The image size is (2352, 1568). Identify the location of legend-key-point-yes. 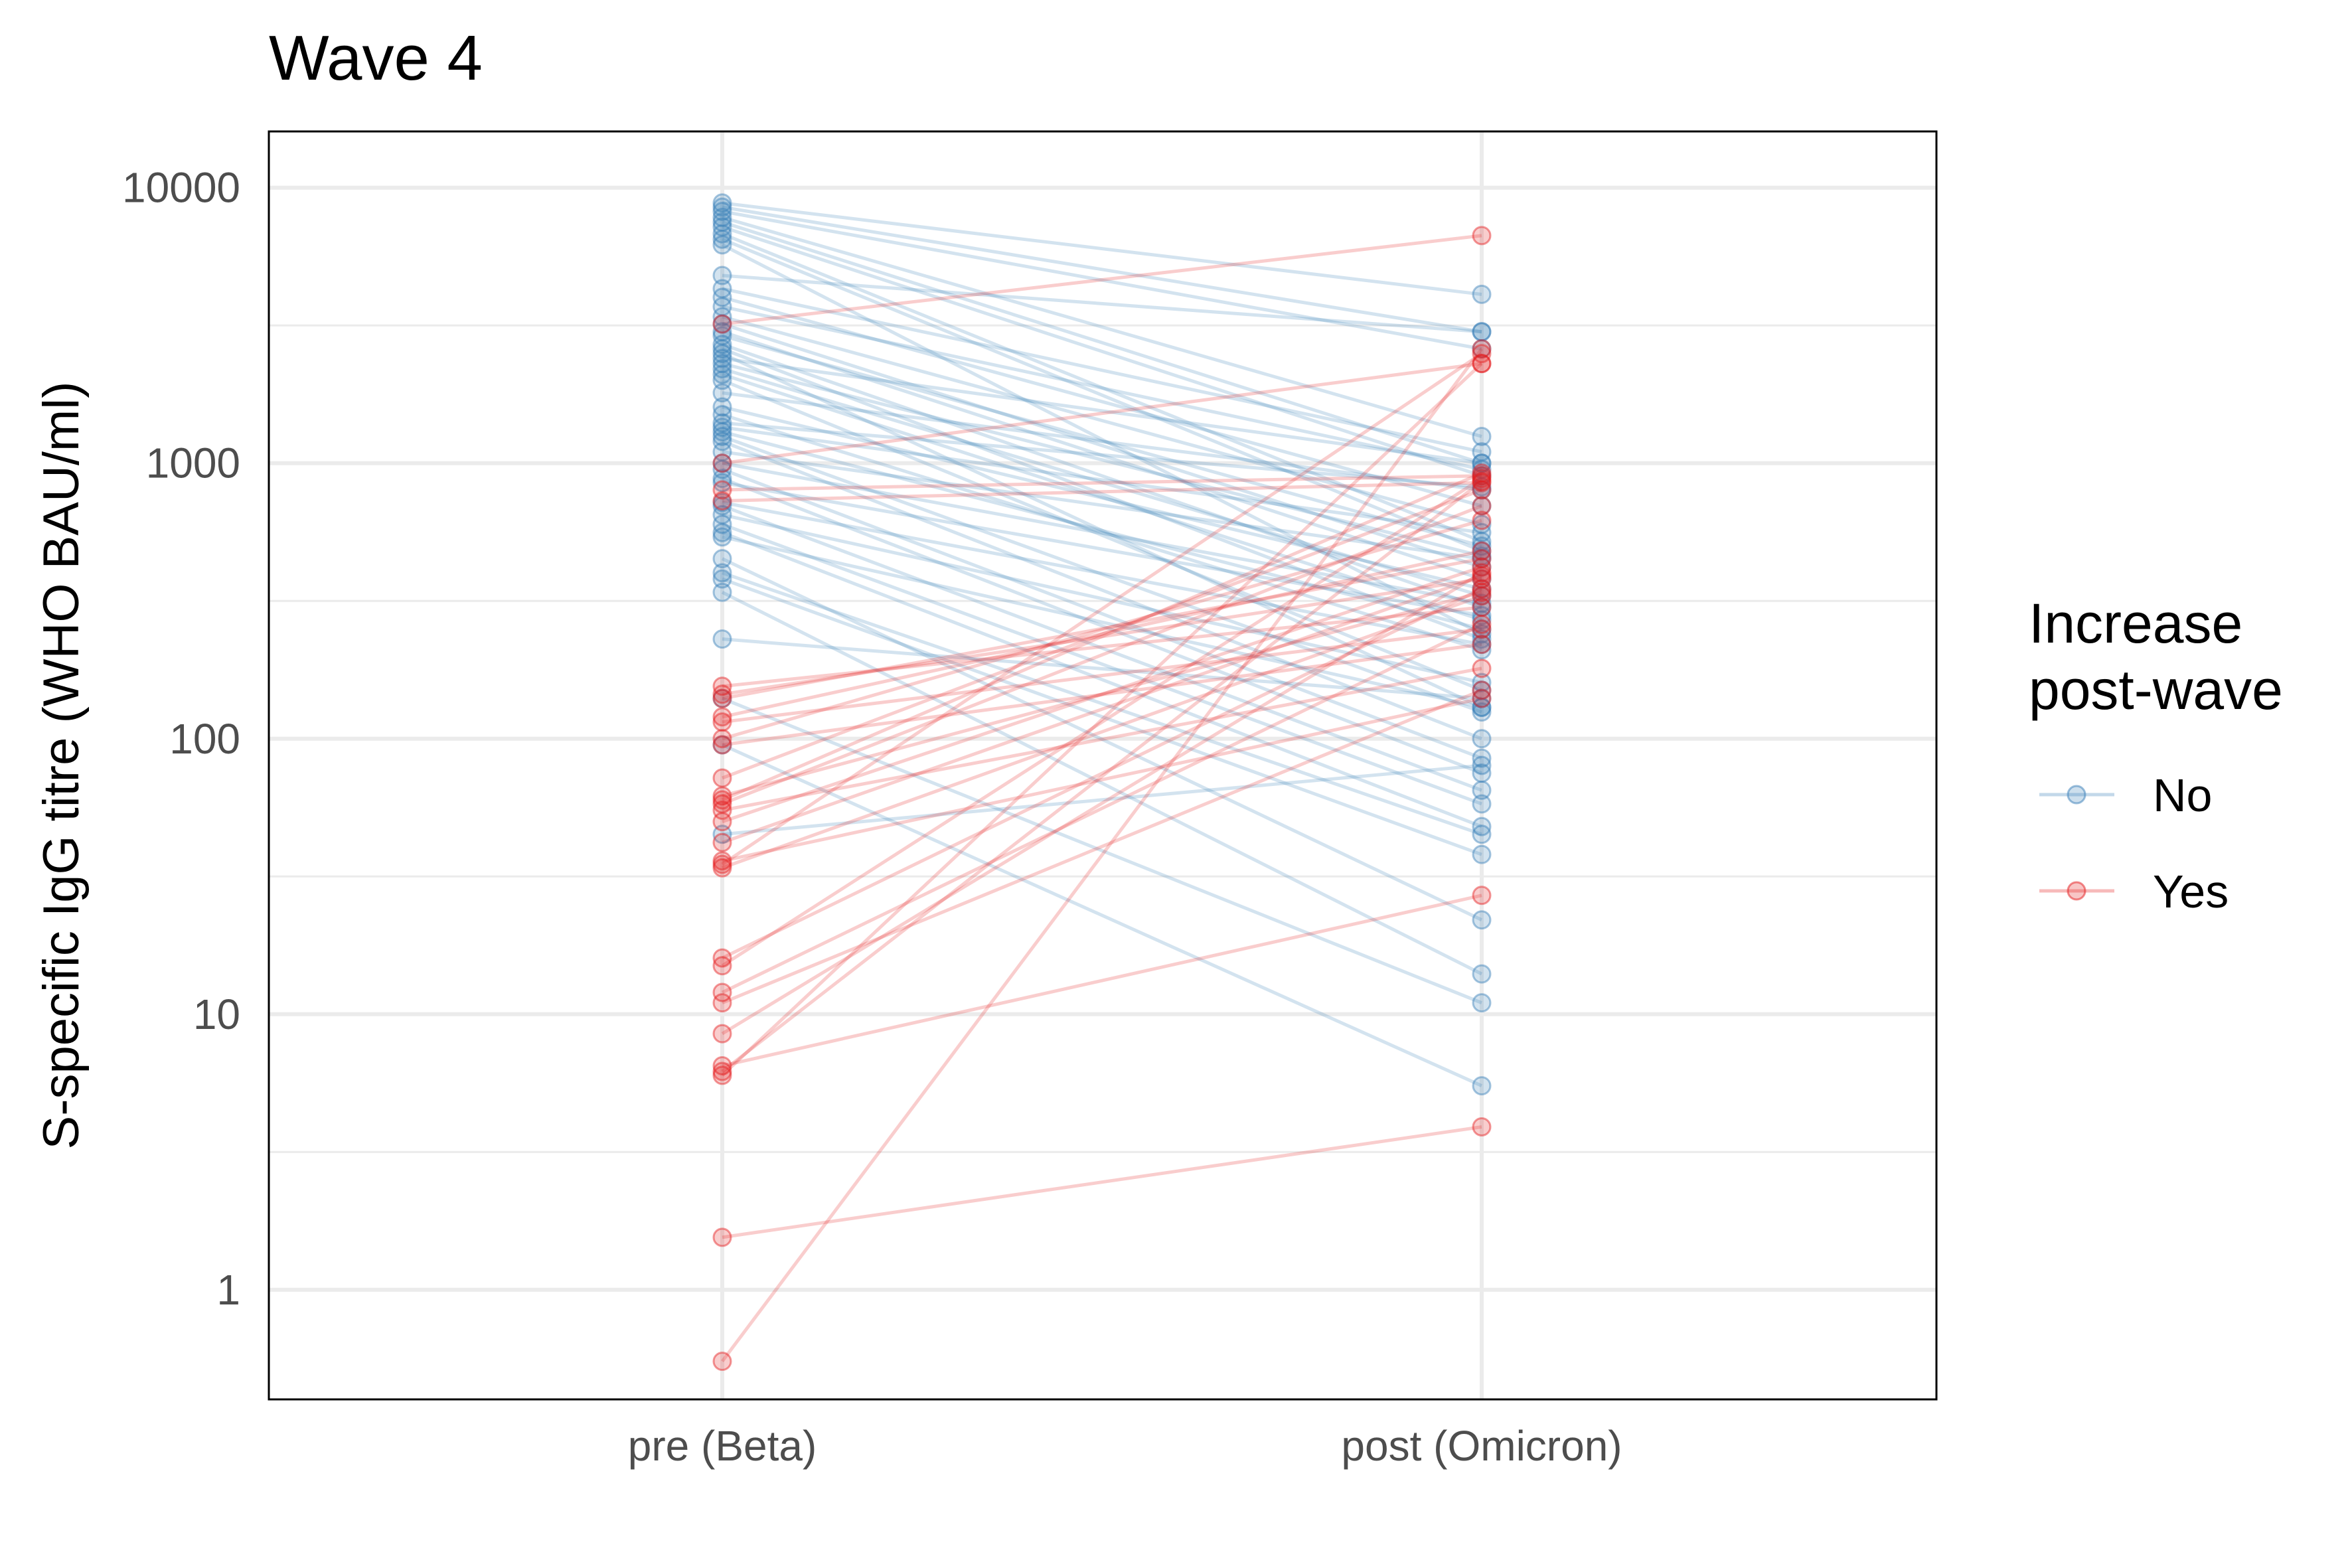
(2076, 891).